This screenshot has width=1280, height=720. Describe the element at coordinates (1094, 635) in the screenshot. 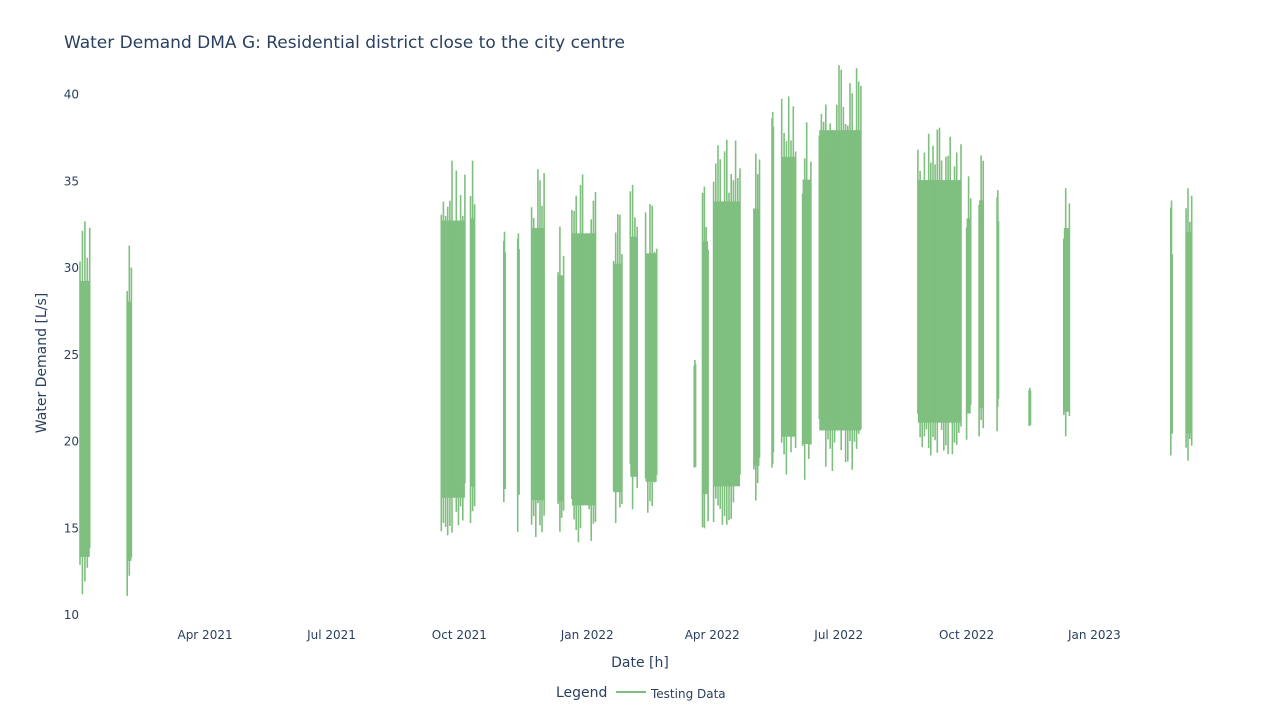

I see `x-tick-label: Jan 2023` at that location.